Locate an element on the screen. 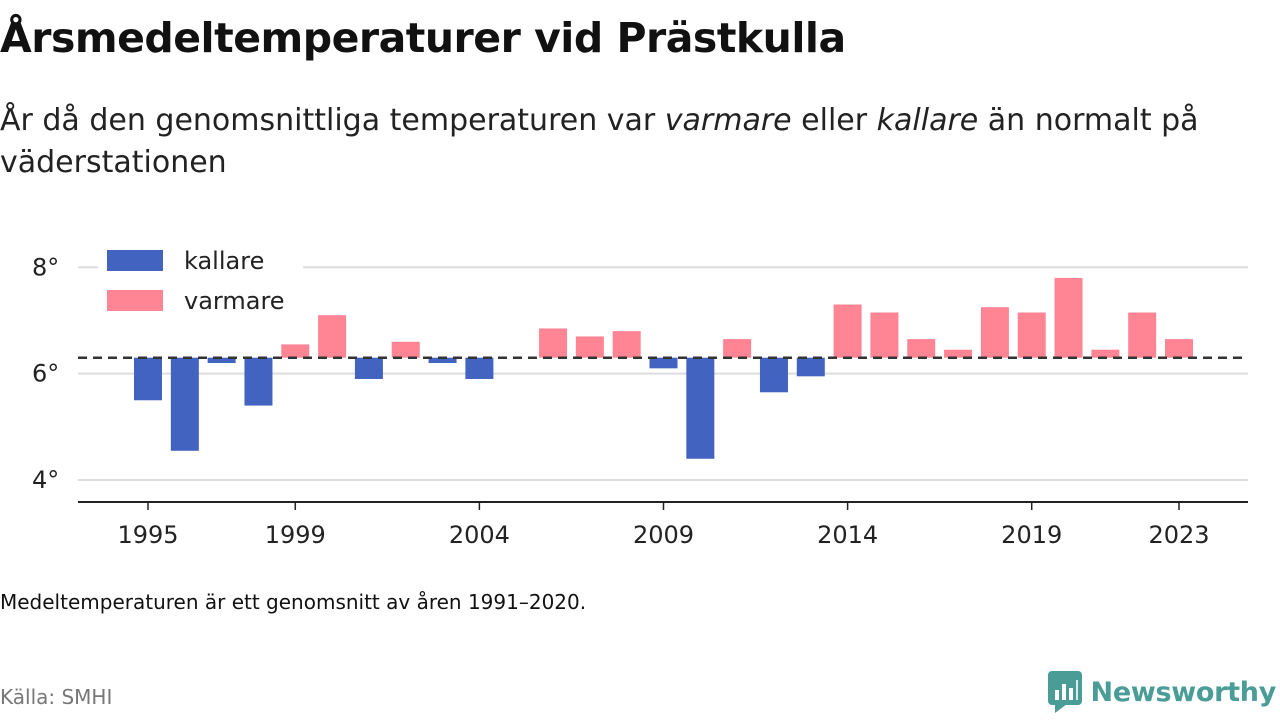 Image resolution: width=1280 pixels, height=720 pixels. bar-1995 is located at coordinates (148, 379).